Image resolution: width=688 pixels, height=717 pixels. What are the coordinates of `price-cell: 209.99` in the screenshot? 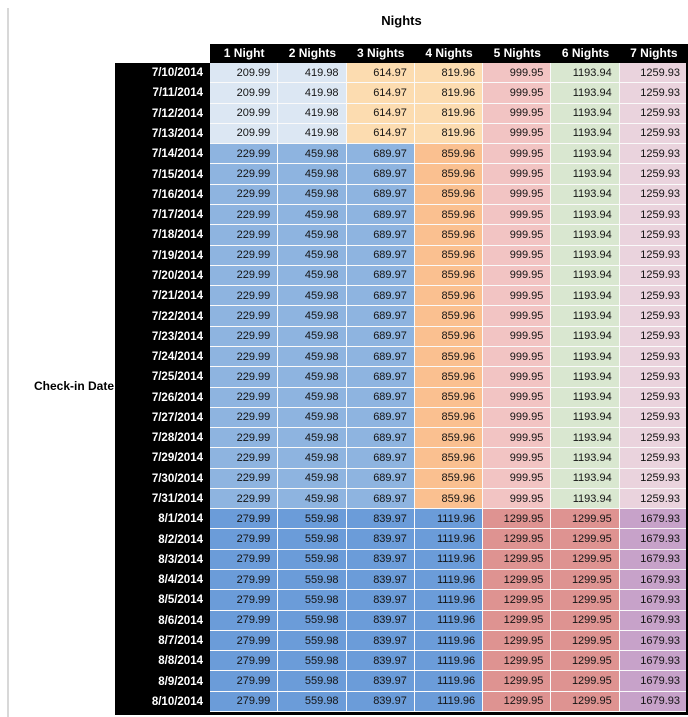 It's located at (244, 73).